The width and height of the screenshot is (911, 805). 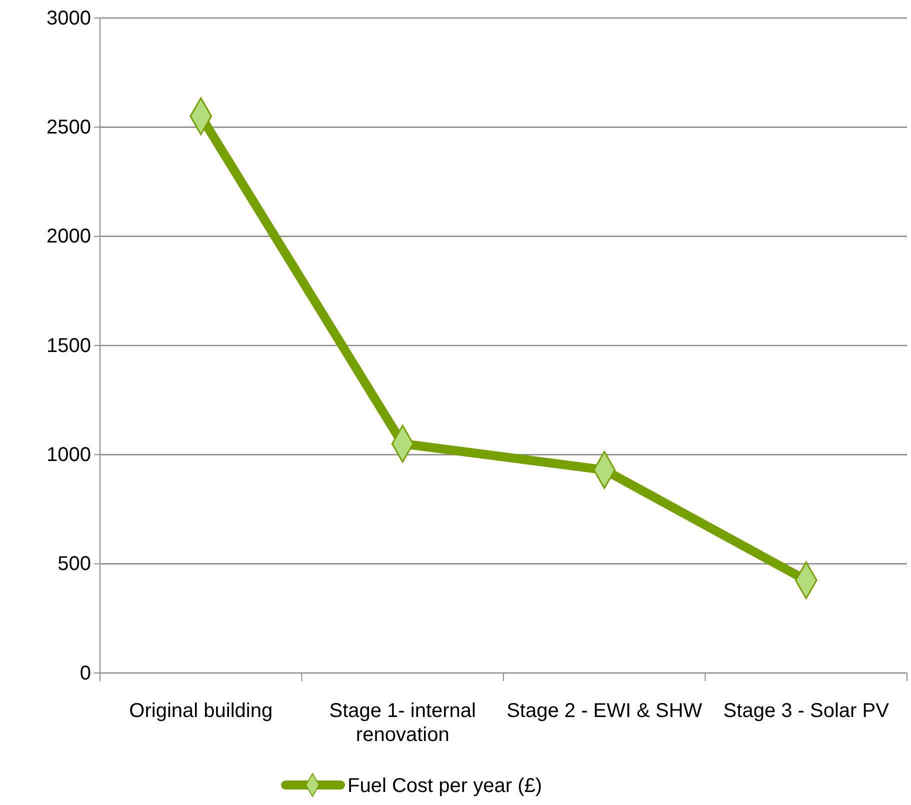 I want to click on legend-label: Fuel Cost per year (£), so click(x=445, y=786).